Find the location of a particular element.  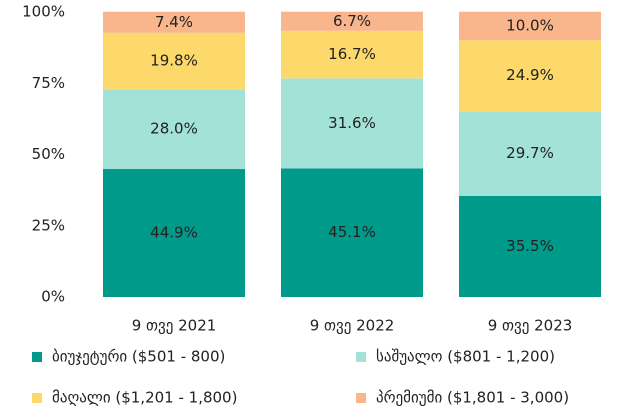

data-label: 16.7% is located at coordinates (352, 54).